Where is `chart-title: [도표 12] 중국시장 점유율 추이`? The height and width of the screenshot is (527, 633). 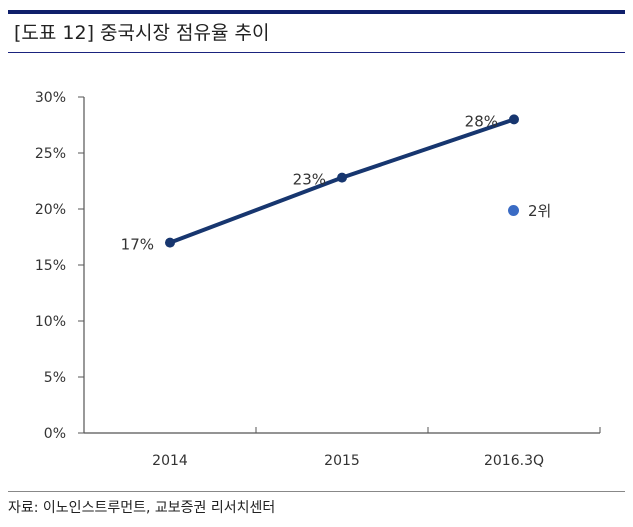
chart-title: [도표 12] 중국시장 점유율 추이 is located at coordinates (142, 33).